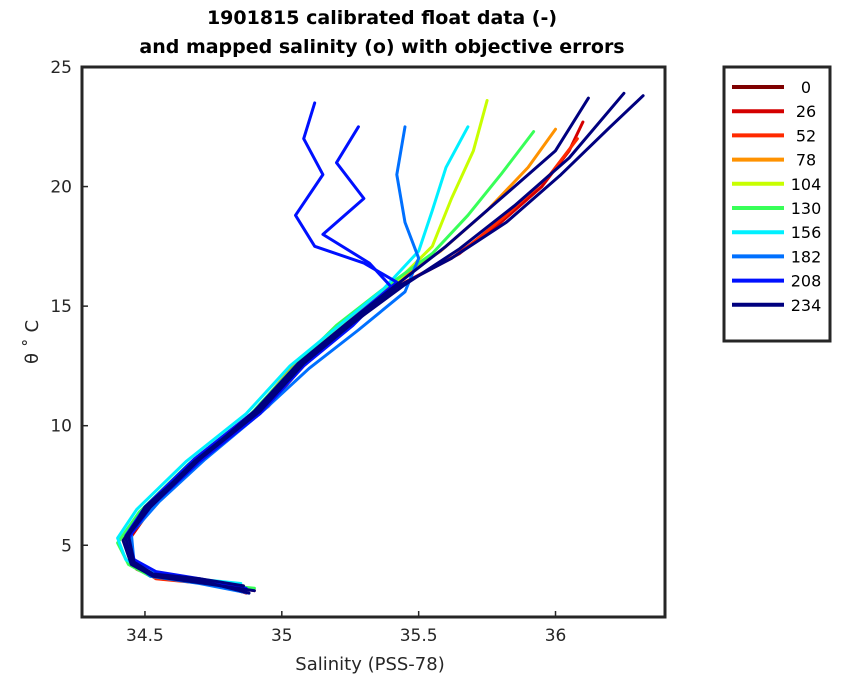  I want to click on legend-label-130: 130, so click(806, 208).